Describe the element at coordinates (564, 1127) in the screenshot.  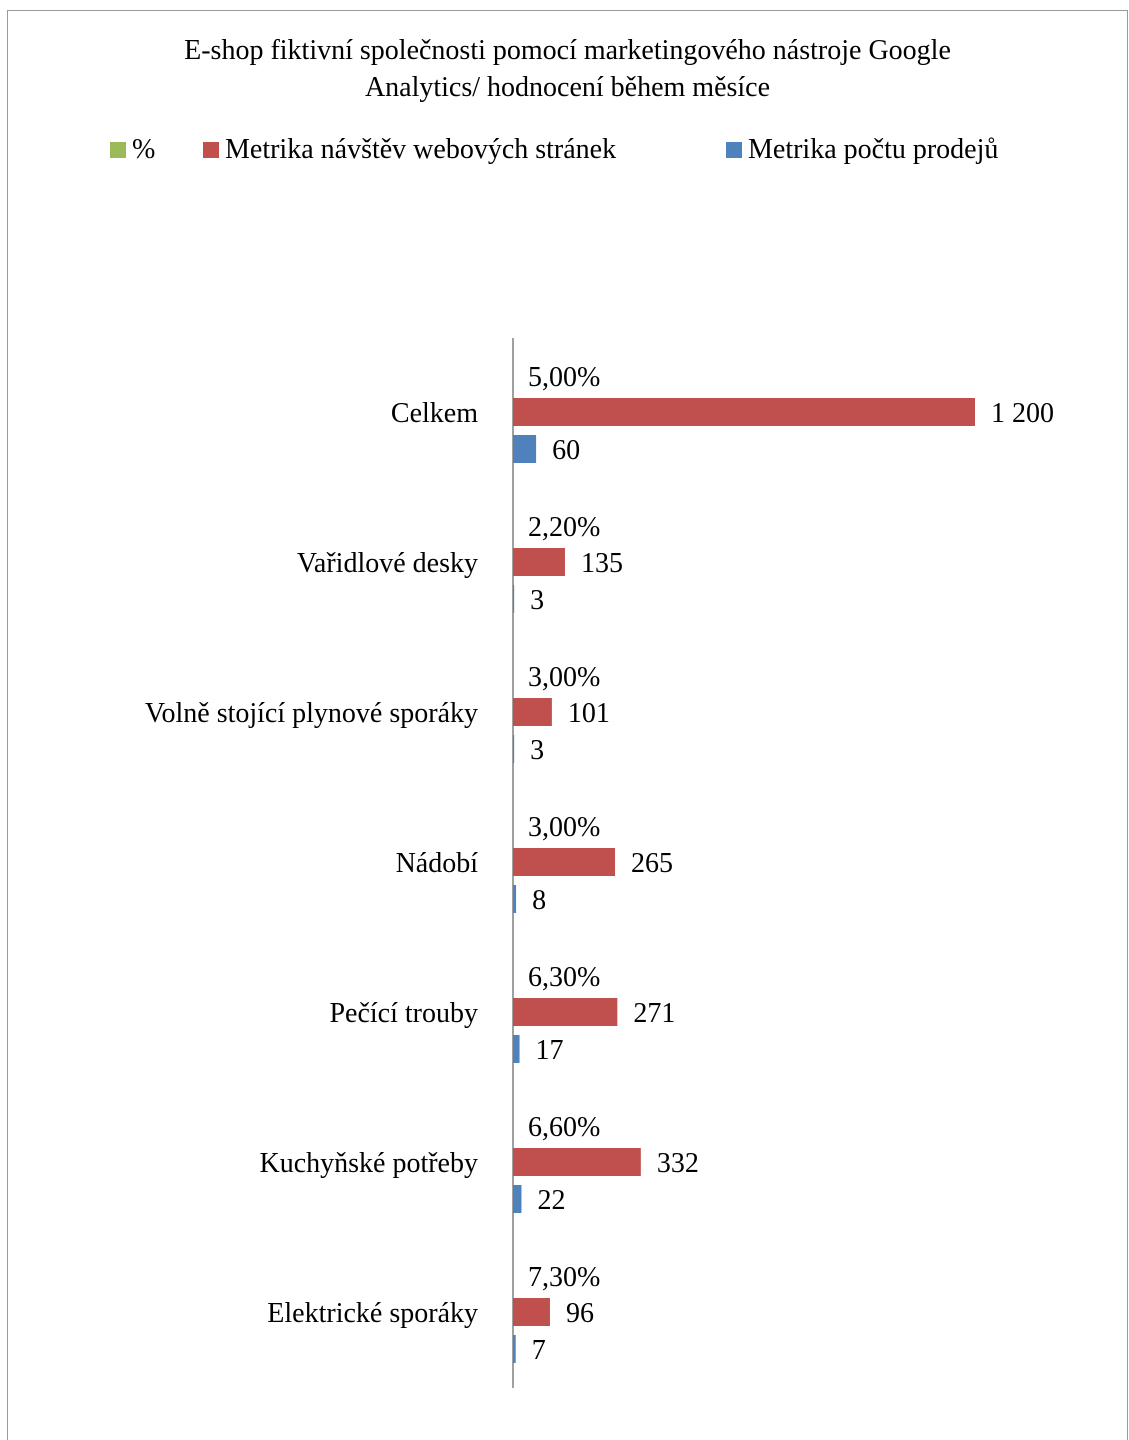
I see `data-label-percent: 6,60%` at that location.